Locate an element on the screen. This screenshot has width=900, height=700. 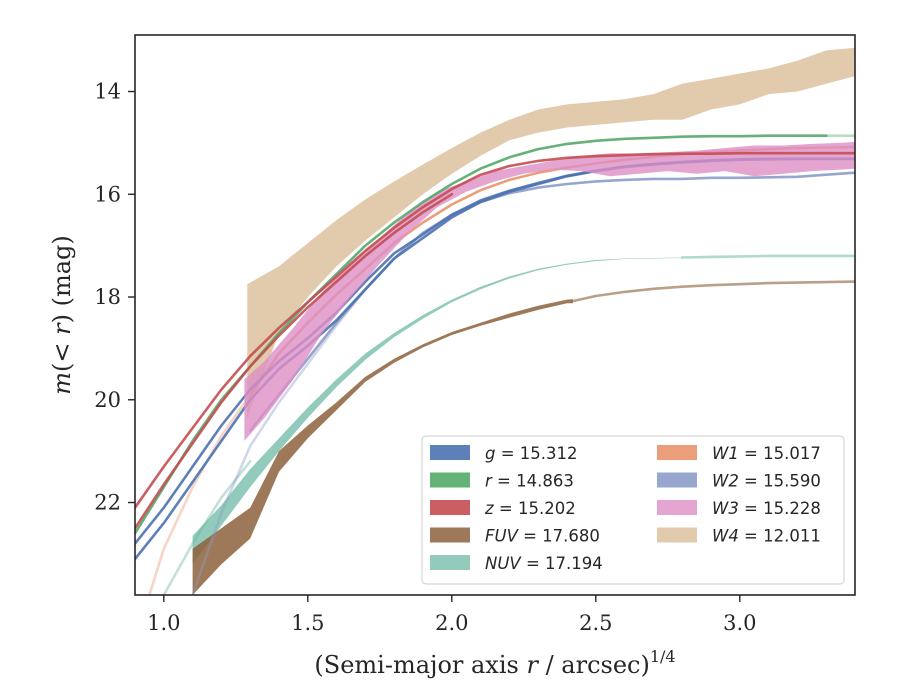
legend-band-total: = 15.228 is located at coordinates (780, 508).